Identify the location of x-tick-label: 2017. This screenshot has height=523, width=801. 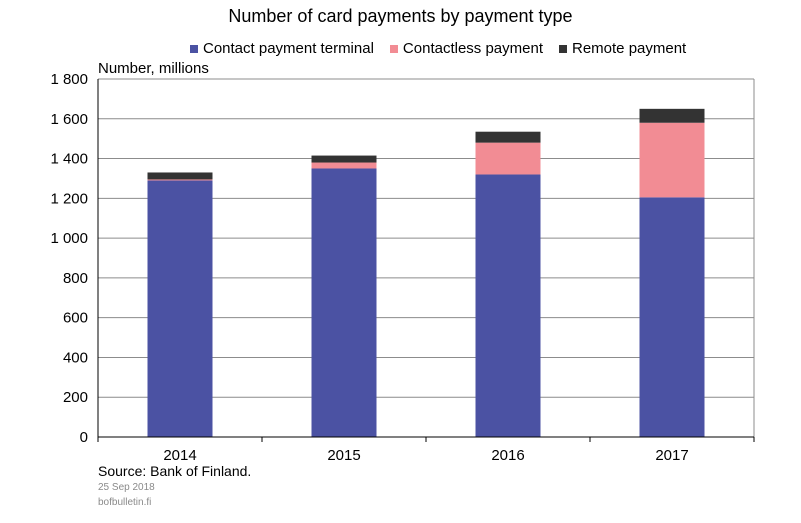
(671, 455).